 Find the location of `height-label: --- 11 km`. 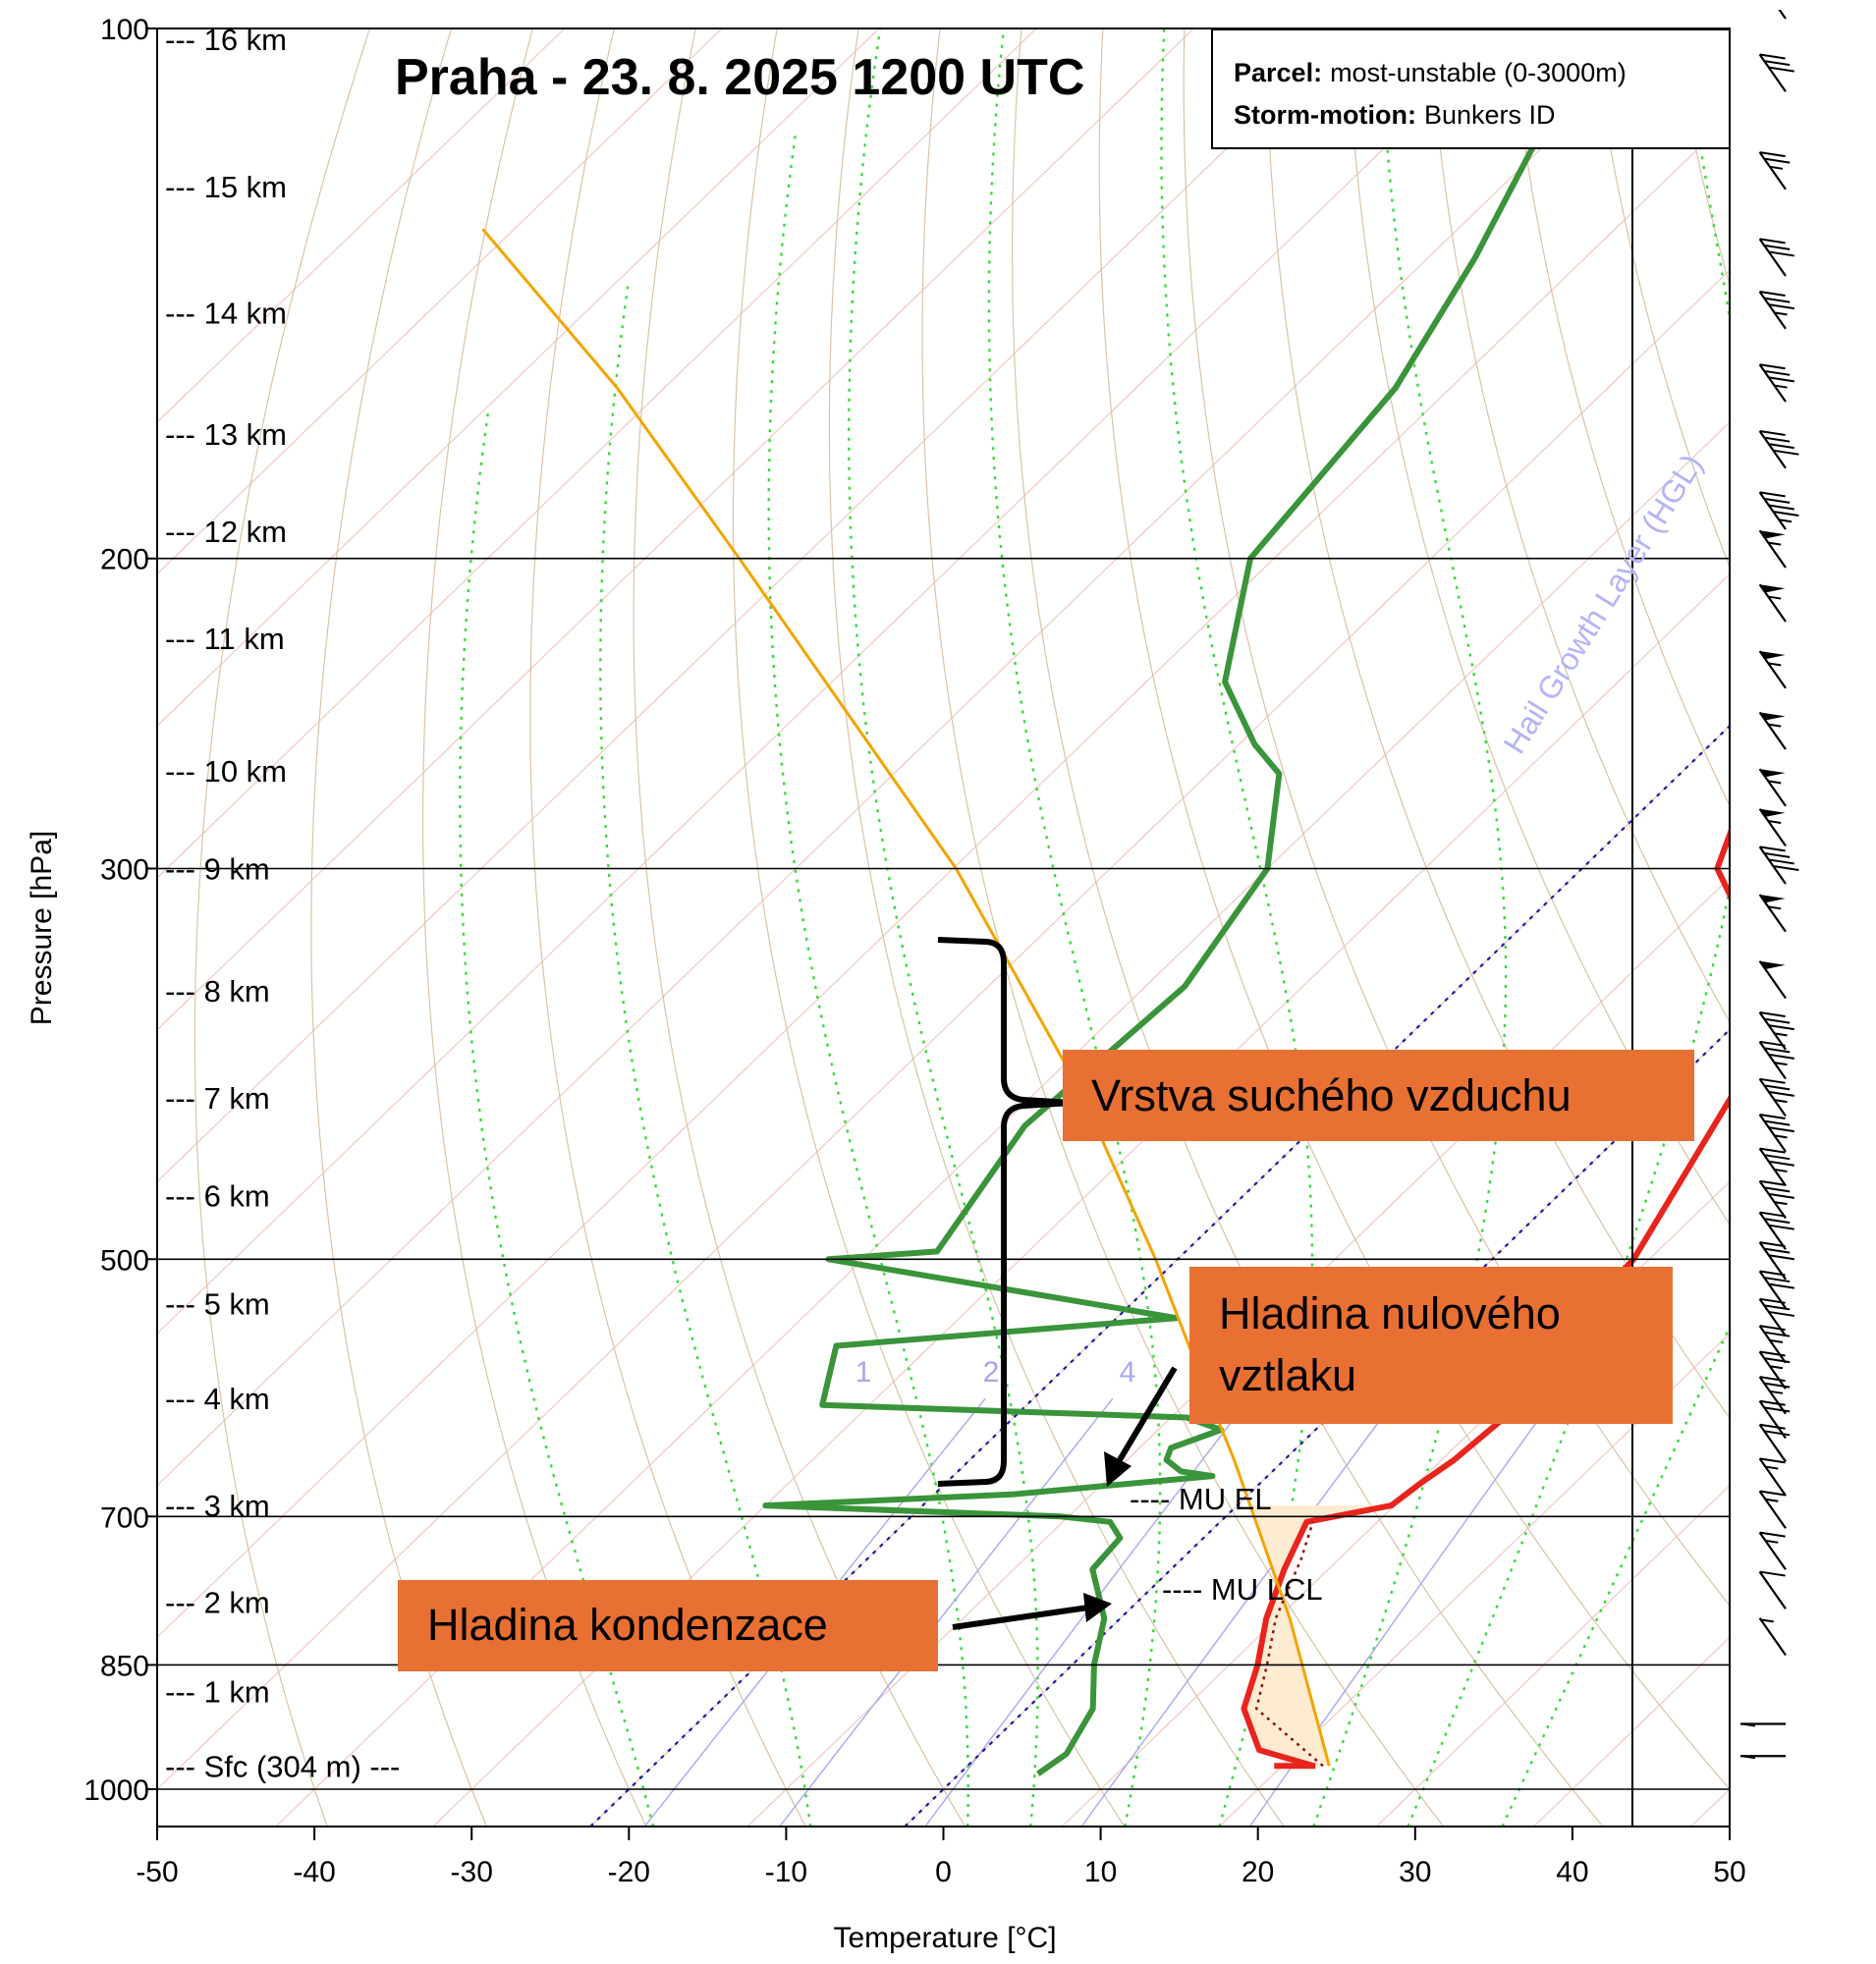

height-label: --- 11 km is located at coordinates (225, 639).